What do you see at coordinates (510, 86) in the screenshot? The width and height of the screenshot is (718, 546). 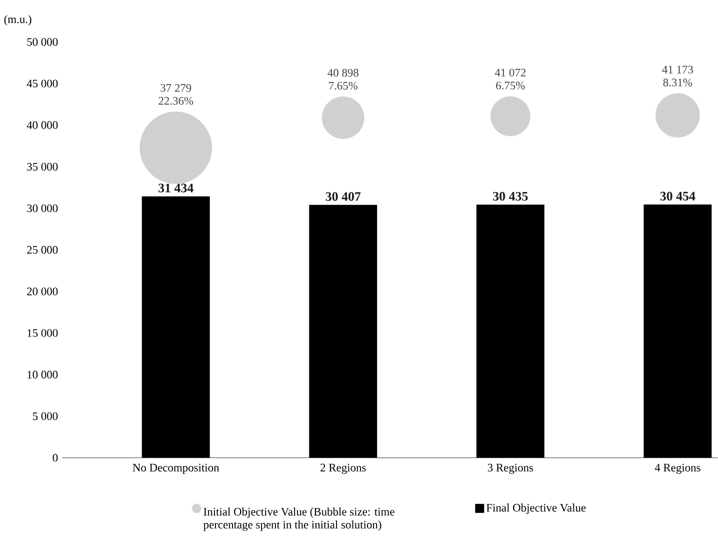 I see `annotation: 6.75%` at bounding box center [510, 86].